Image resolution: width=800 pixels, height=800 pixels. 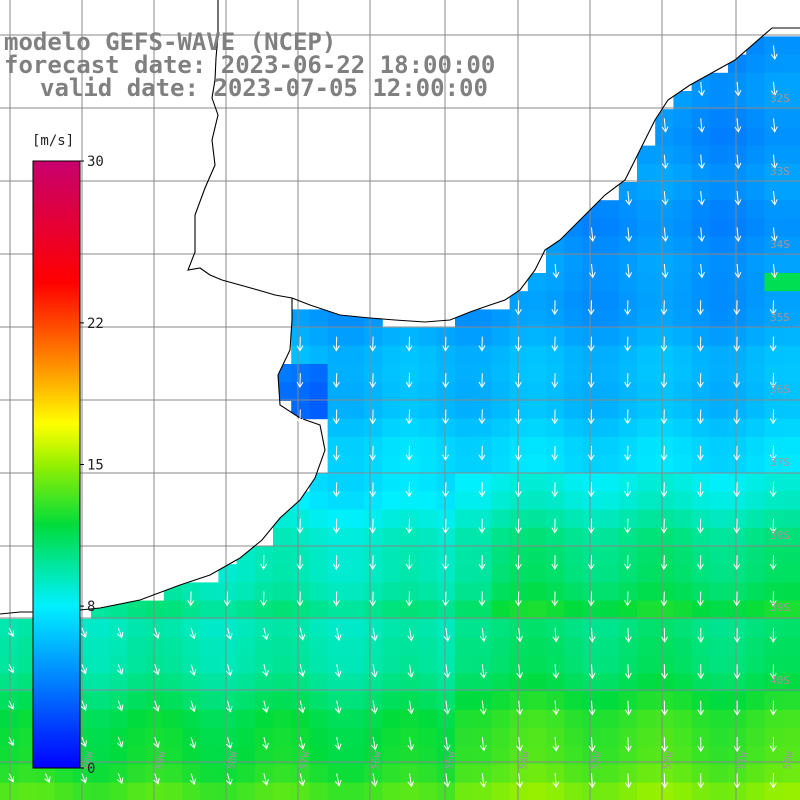 I want to click on lon-label: 50W, so click(x=789, y=760).